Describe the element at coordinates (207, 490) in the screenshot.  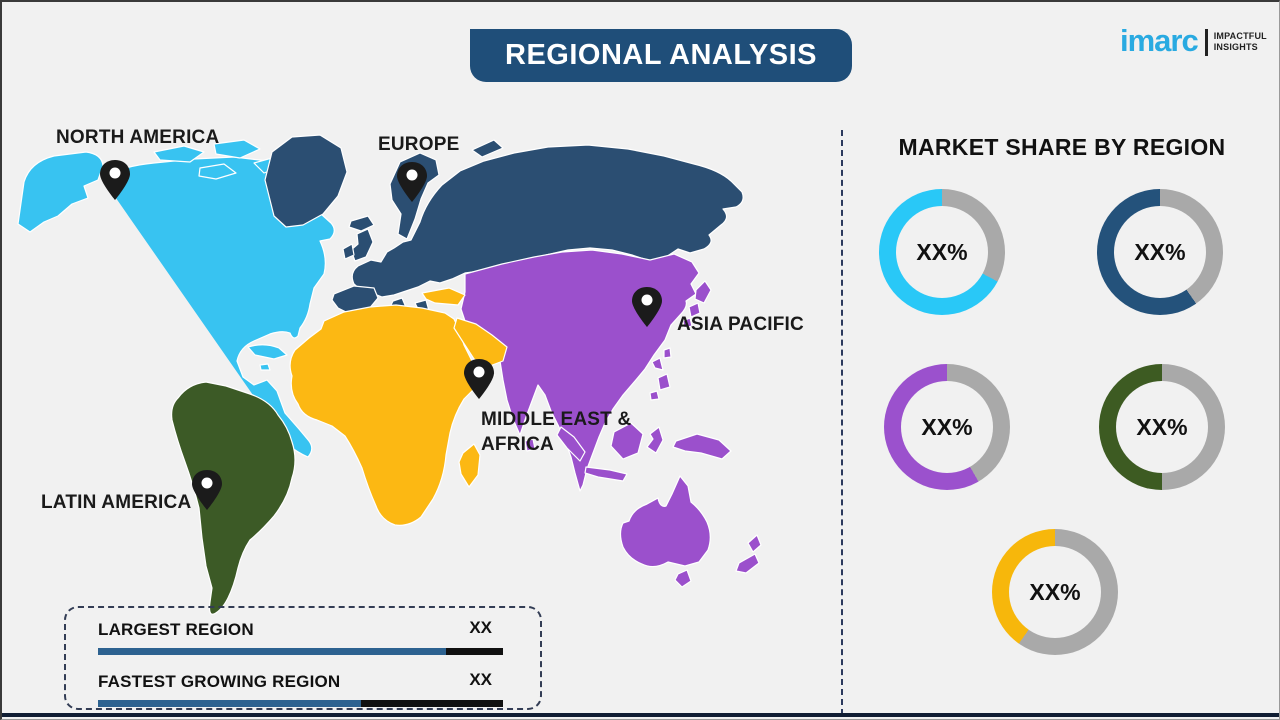
I see `pin-latin-america` at that location.